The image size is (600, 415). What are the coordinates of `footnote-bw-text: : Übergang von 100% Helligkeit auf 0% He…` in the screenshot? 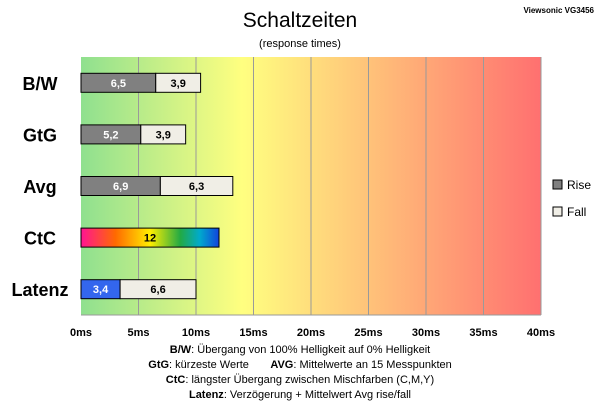 It's located at (311, 350).